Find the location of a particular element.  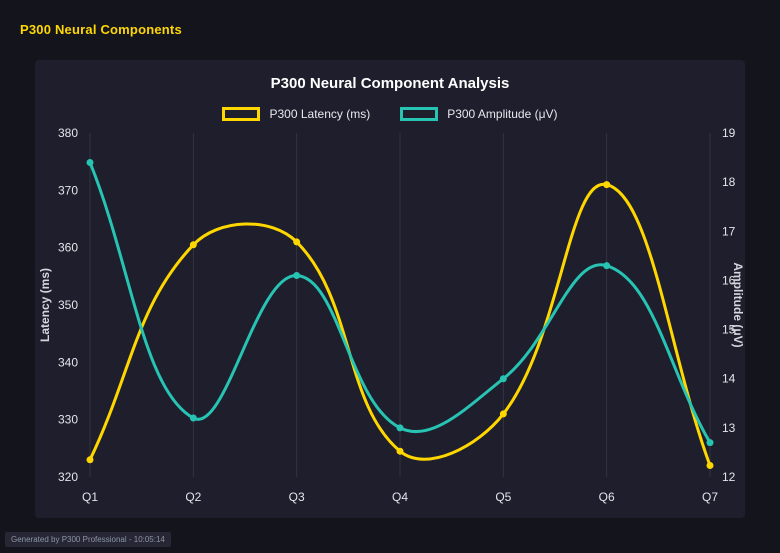

right-axis-title: Amplitude (μV) is located at coordinates (738, 304).